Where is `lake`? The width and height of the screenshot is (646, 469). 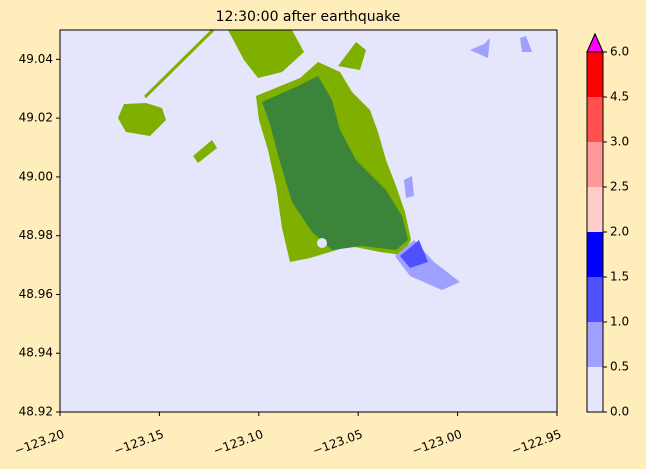
lake is located at coordinates (322, 243).